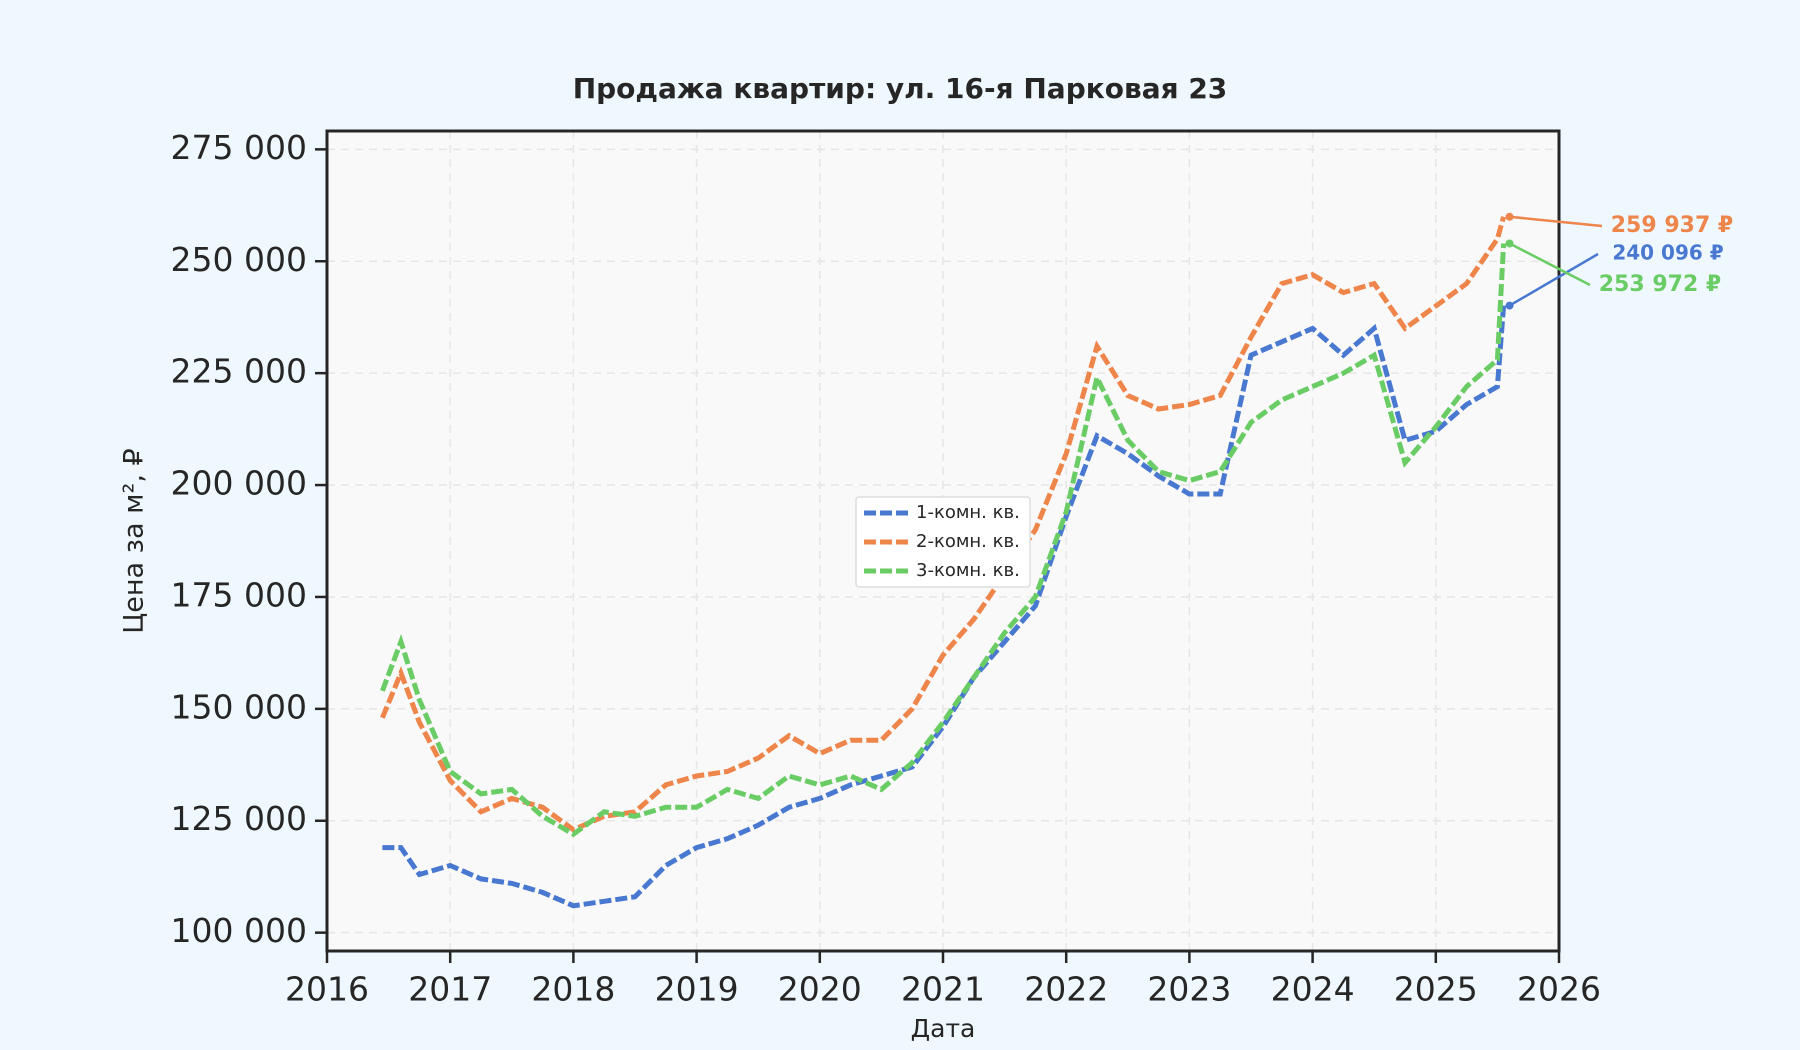 The height and width of the screenshot is (1050, 1800). I want to click on x-tick-label: 2019, so click(697, 989).